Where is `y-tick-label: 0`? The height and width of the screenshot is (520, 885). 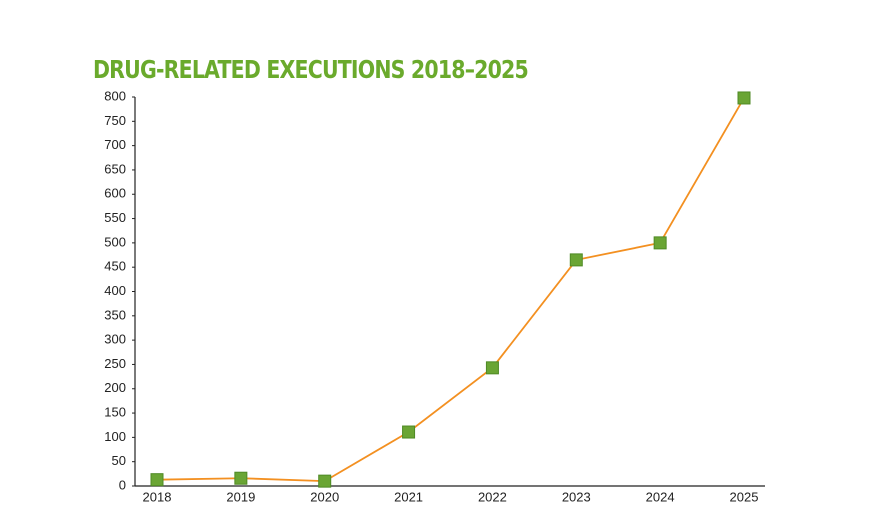 y-tick-label: 0 is located at coordinates (122, 484).